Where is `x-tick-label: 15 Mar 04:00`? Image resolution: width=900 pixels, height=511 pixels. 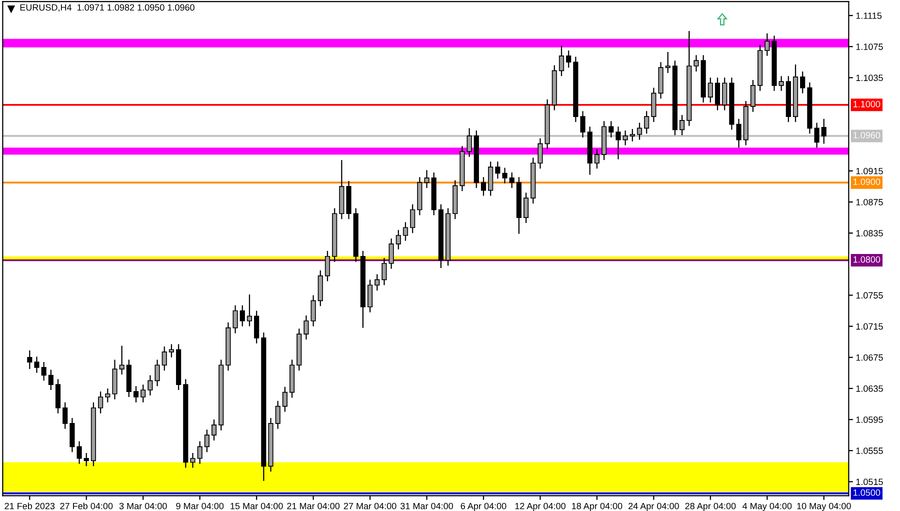 x-tick-label: 15 Mar 04:00 is located at coordinates (256, 506).